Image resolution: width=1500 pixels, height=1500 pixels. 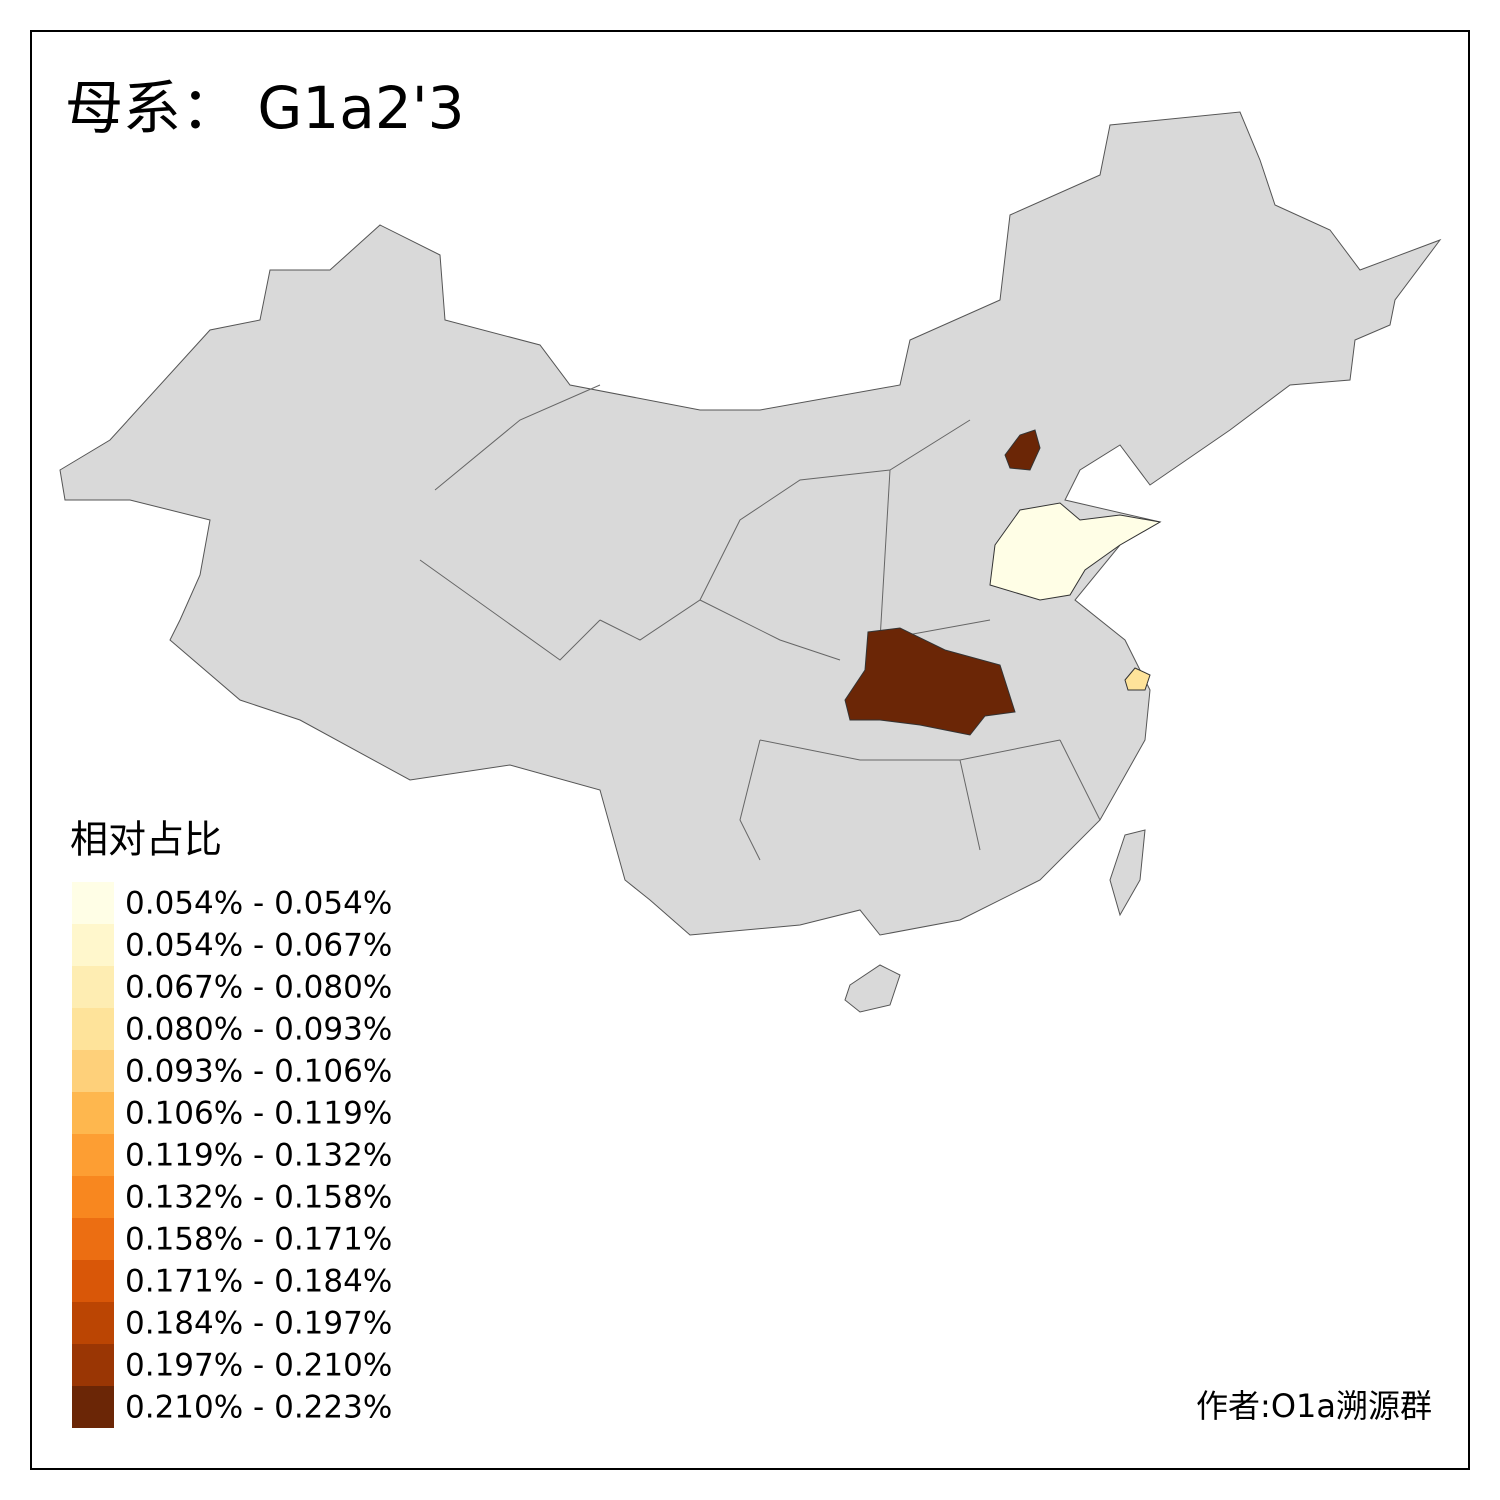 I want to click on legend-label: 0.080% - 0.093%, so click(x=258, y=1030).